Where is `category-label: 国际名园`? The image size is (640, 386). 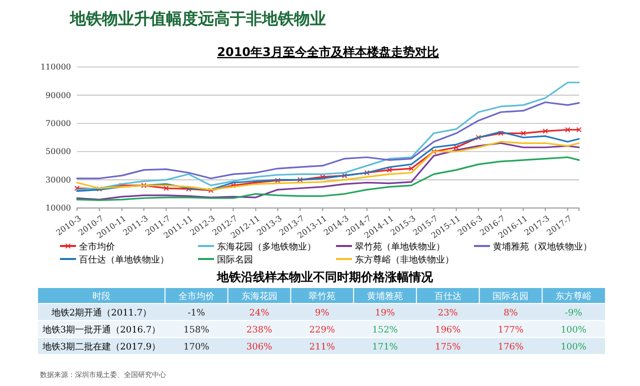
category-label: 国际名园 is located at coordinates (510, 296).